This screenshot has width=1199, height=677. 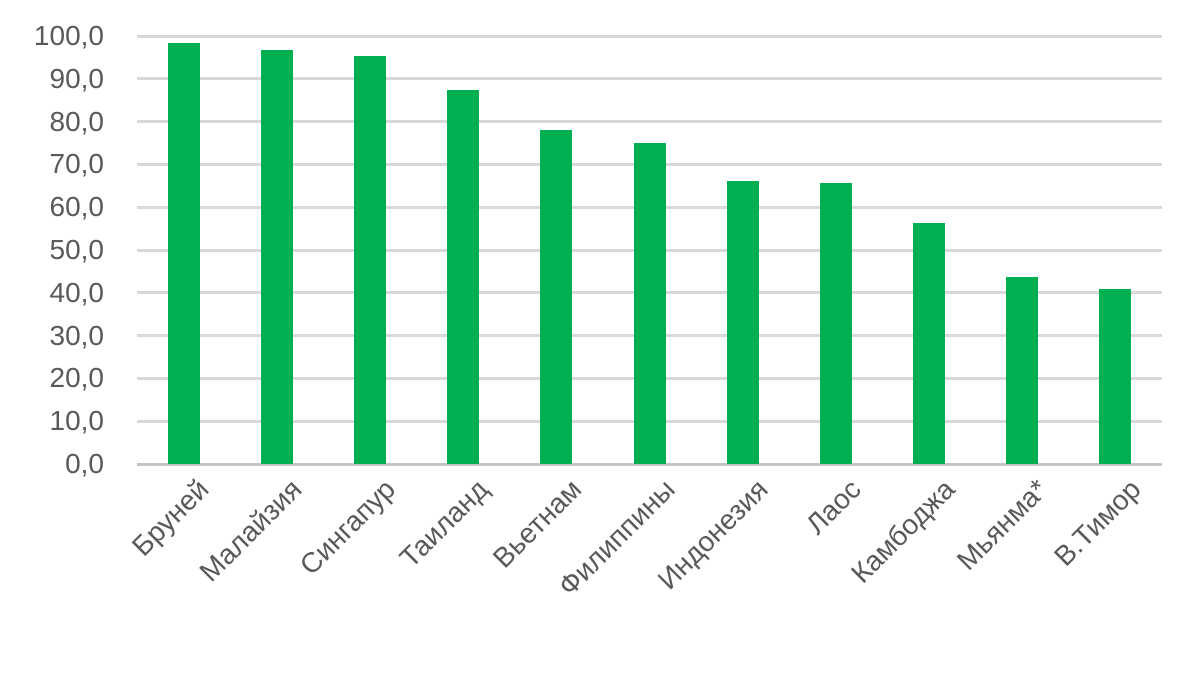 I want to click on x-category-label: В.Тимор, so click(x=1097, y=522).